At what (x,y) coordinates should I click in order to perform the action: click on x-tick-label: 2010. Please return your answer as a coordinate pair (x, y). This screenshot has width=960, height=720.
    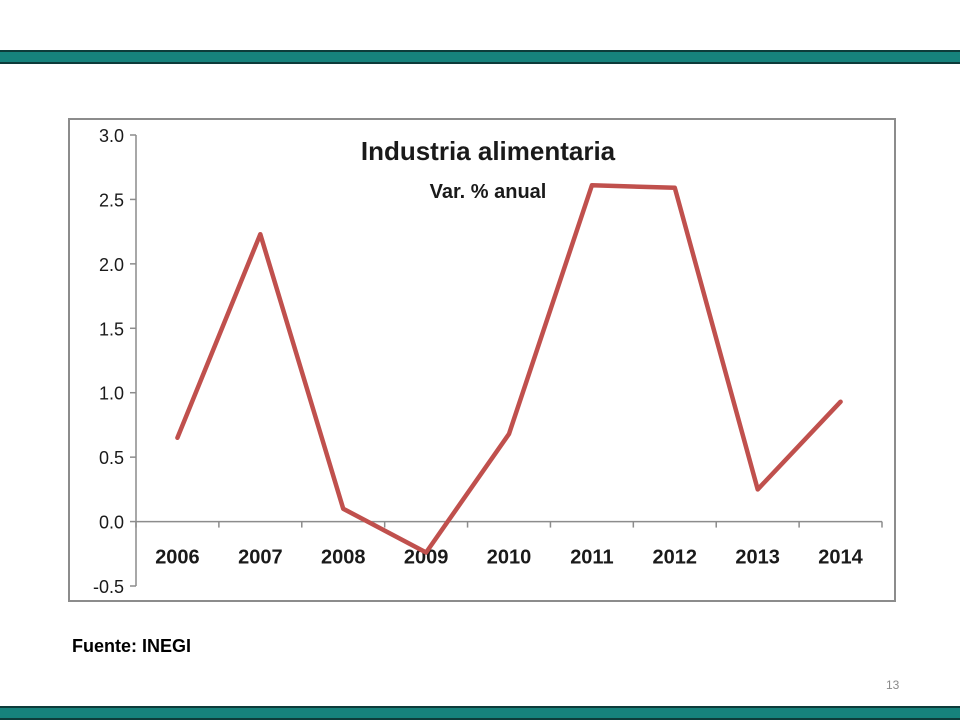
    Looking at the image, I should click on (509, 558).